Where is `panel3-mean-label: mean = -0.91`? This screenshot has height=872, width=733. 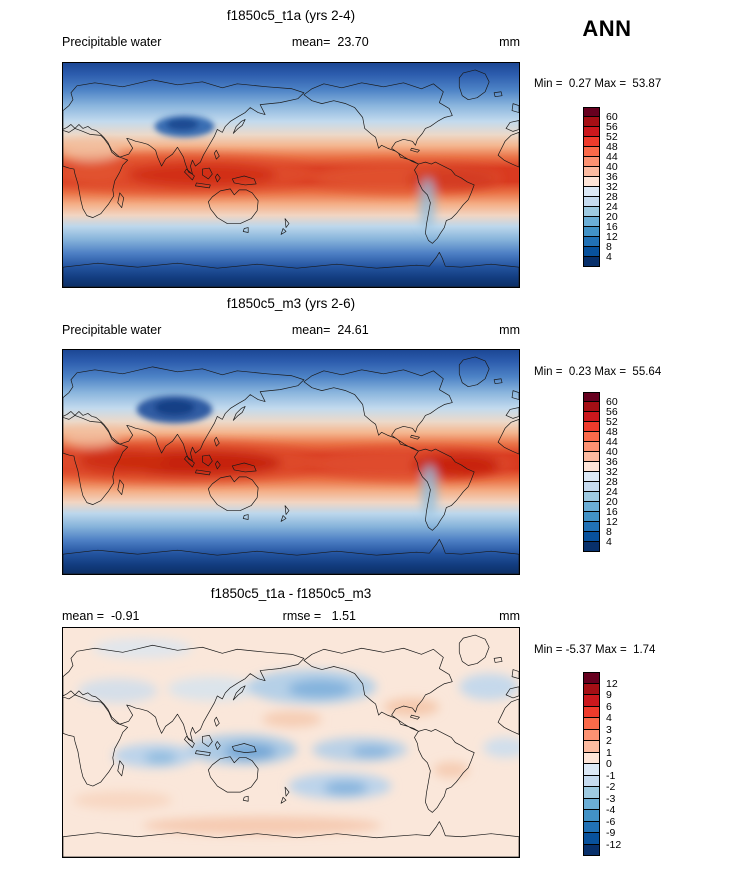
panel3-mean-label: mean = -0.91 is located at coordinates (101, 616).